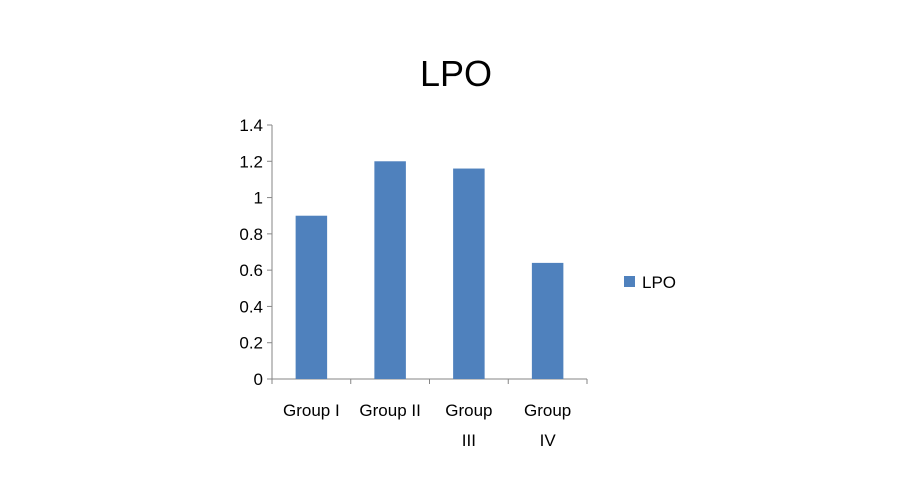  I want to click on x-tick-label: Group I, so click(311, 410).